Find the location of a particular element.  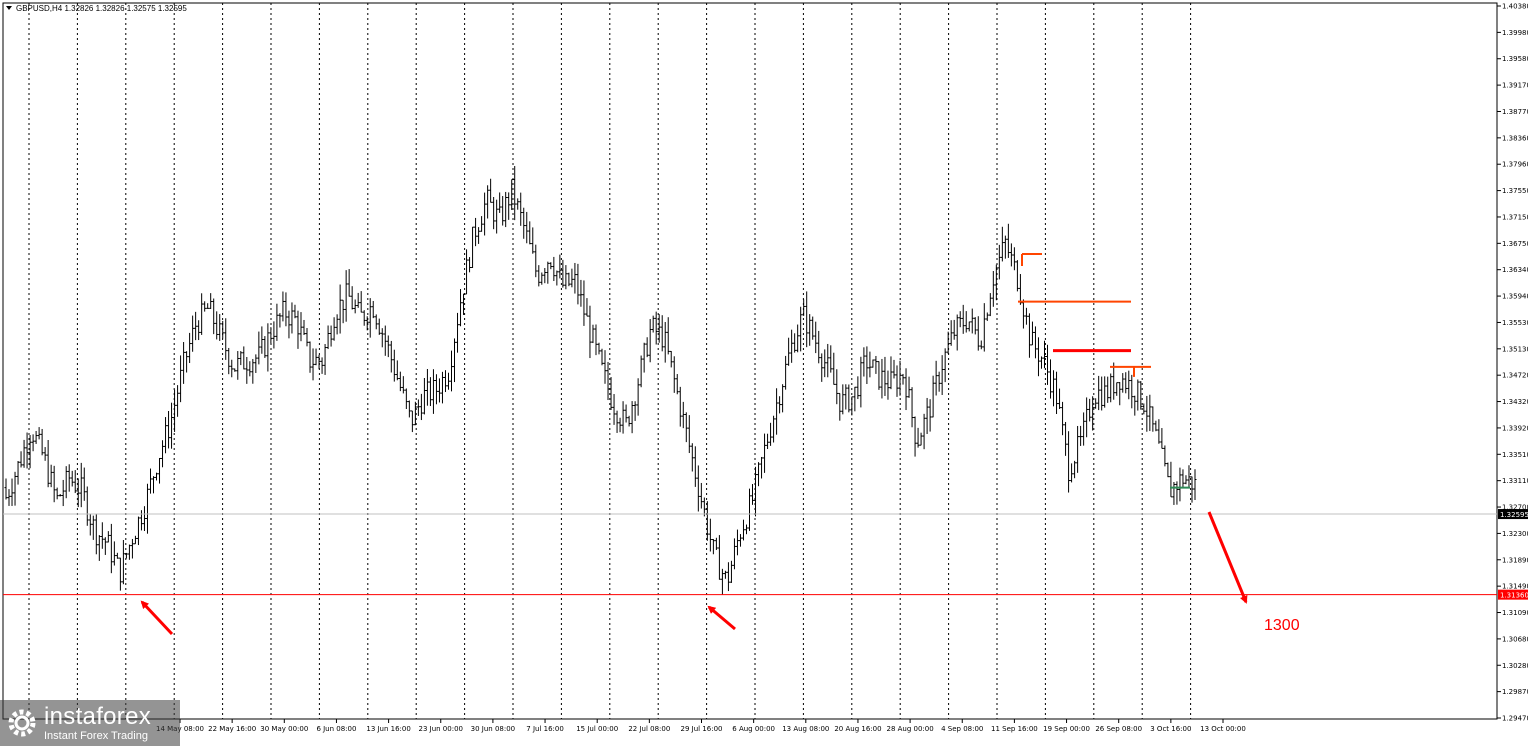

y-tick-label: 1.34720 is located at coordinates (1515, 376).